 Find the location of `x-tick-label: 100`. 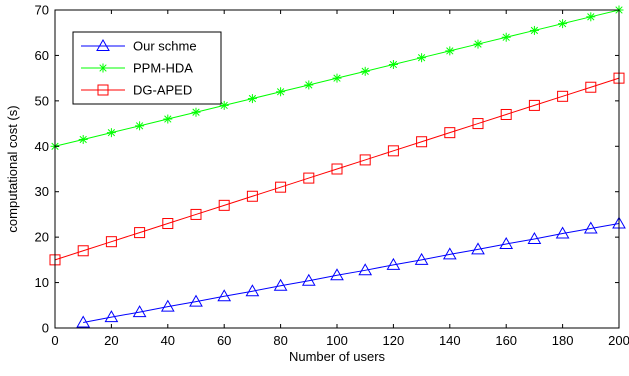

x-tick-label: 100 is located at coordinates (337, 340).